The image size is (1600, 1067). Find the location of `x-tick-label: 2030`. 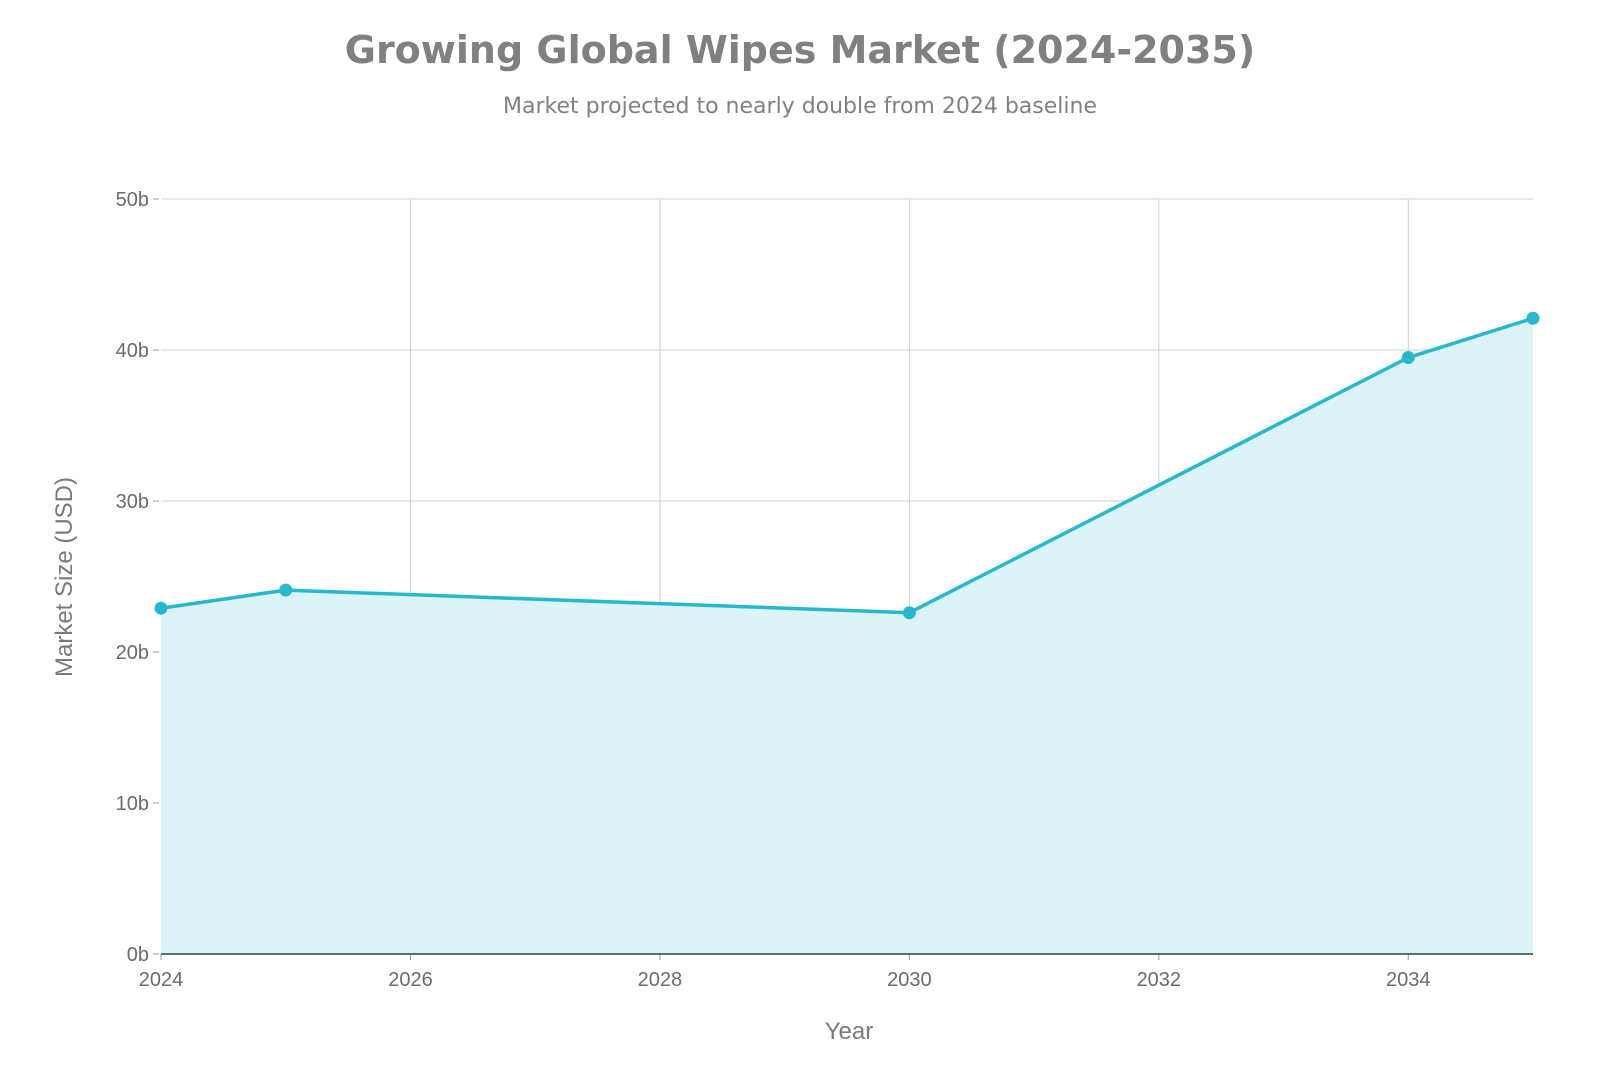

x-tick-label: 2030 is located at coordinates (909, 980).